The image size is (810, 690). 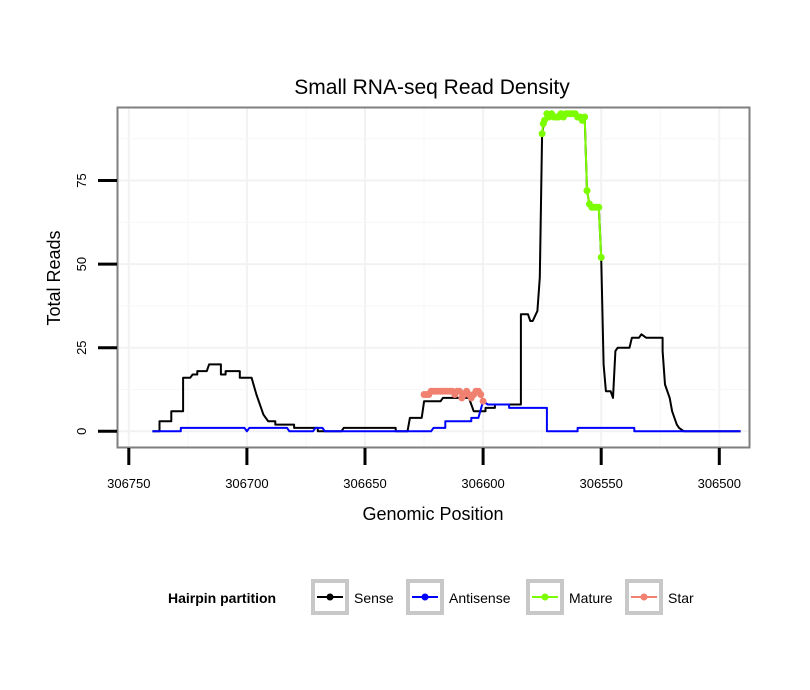 I want to click on sense-legend-marker, so click(x=330, y=597).